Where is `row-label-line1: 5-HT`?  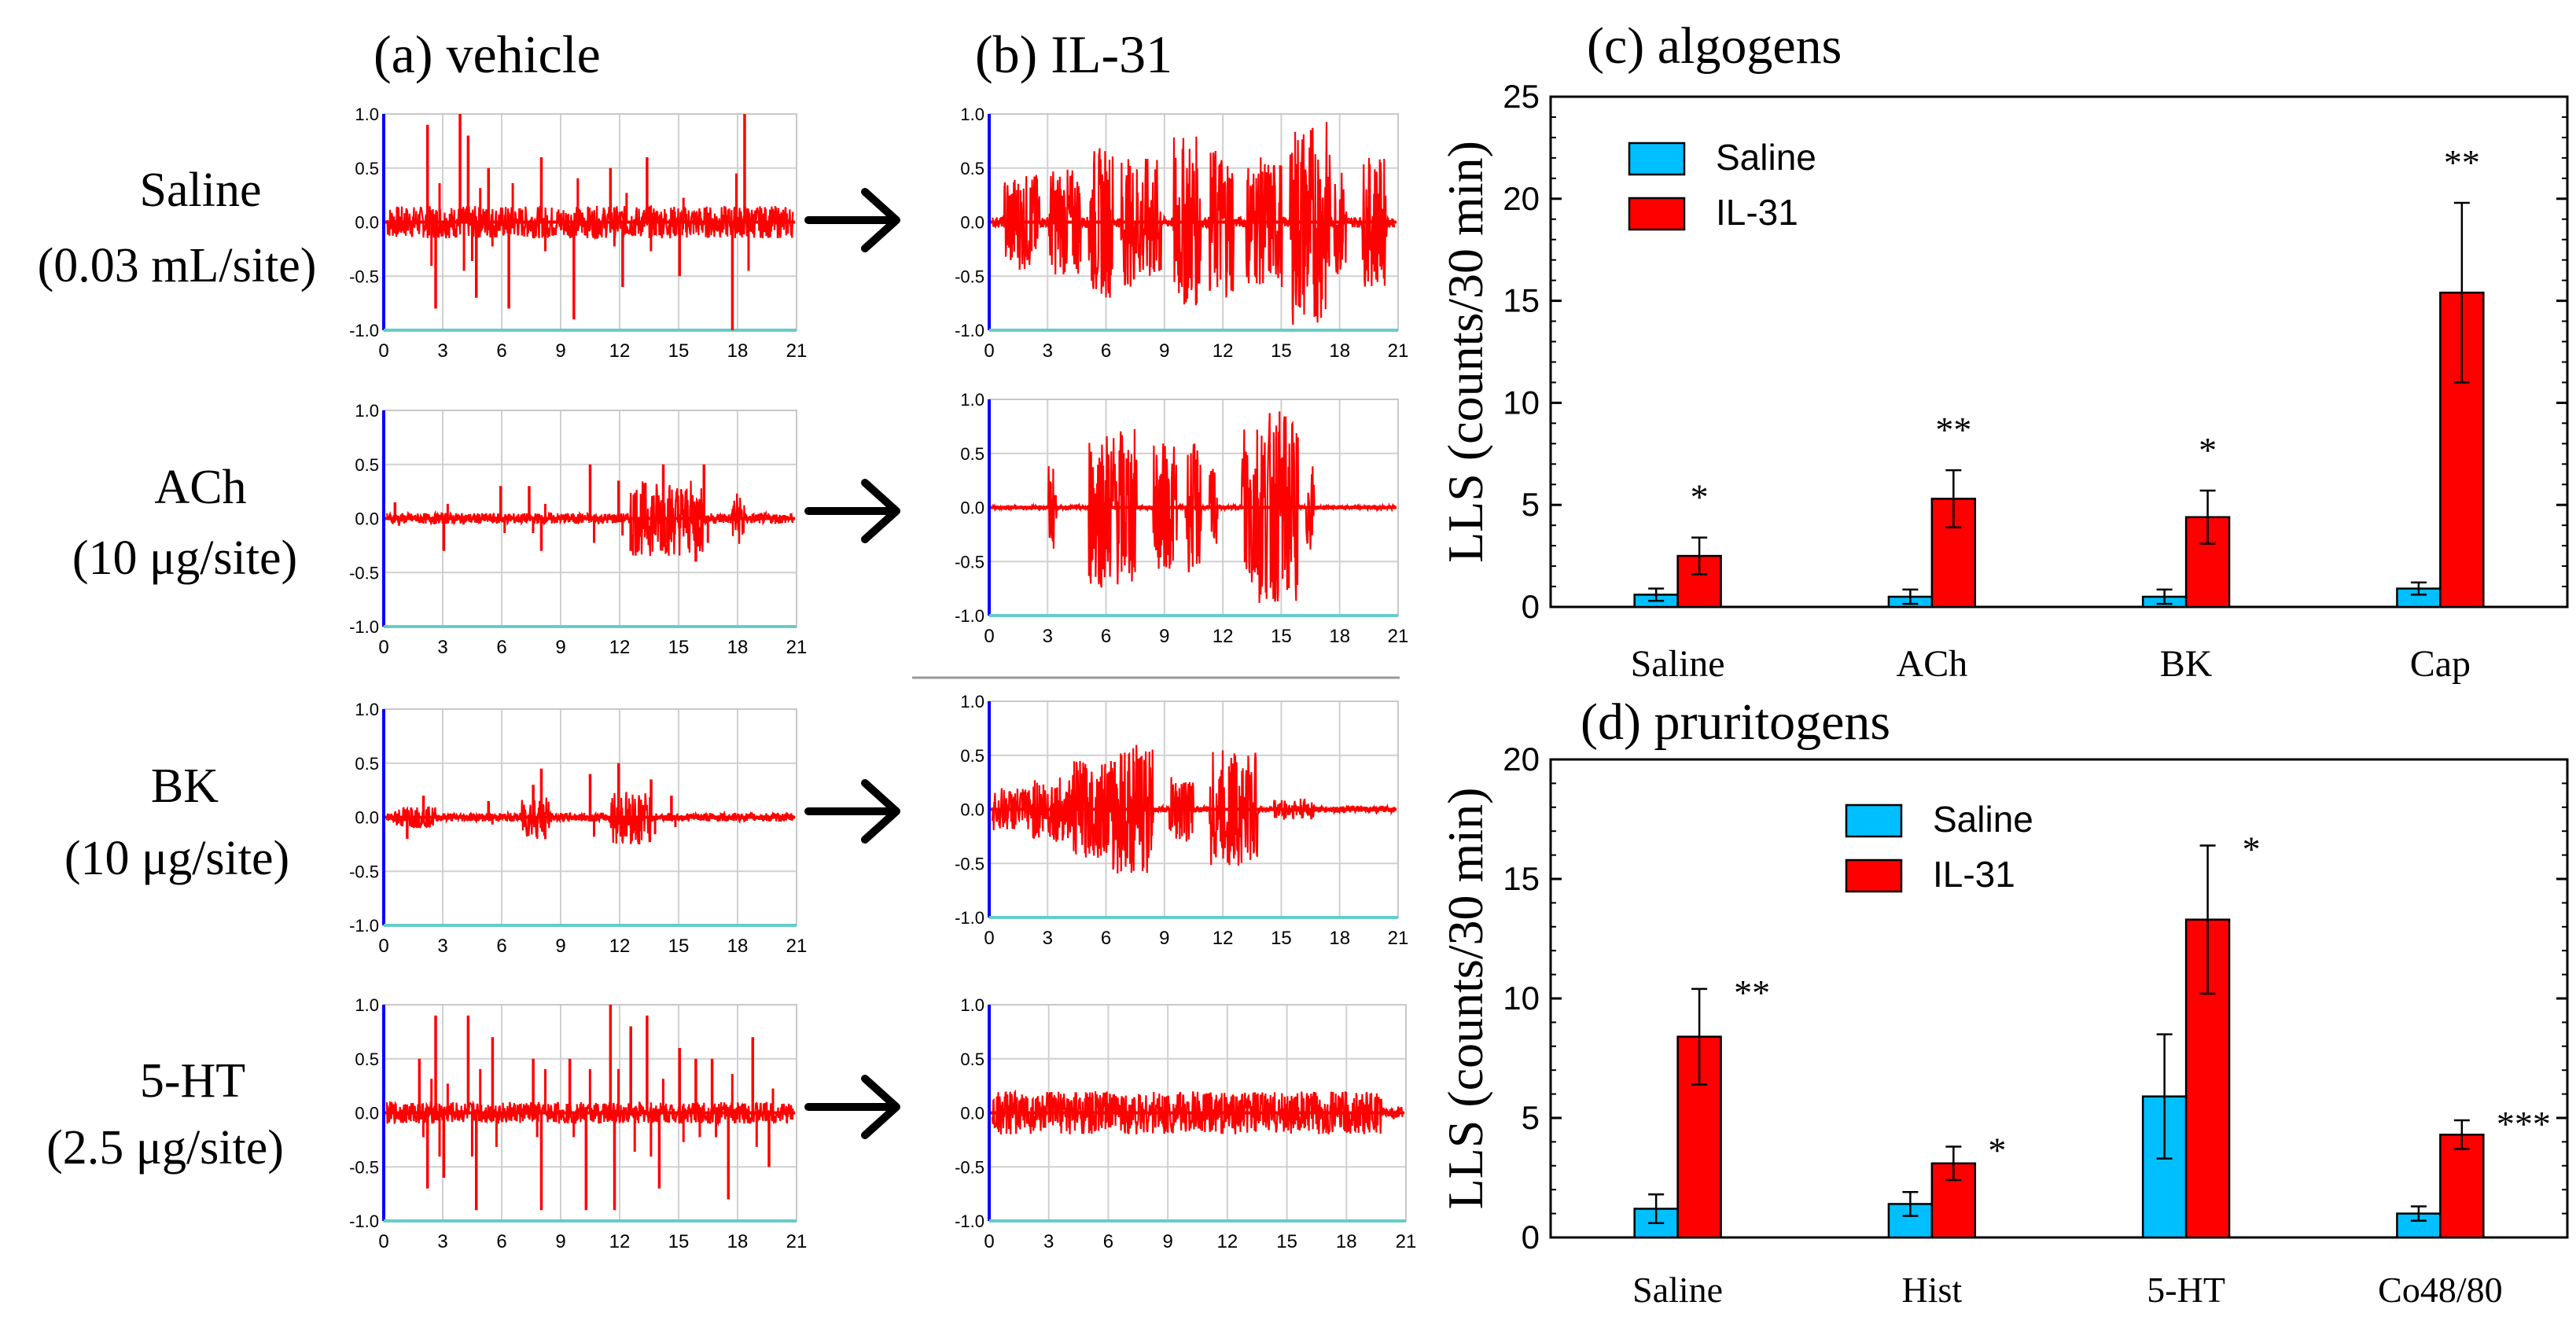
row-label-line1: 5-HT is located at coordinates (193, 1081).